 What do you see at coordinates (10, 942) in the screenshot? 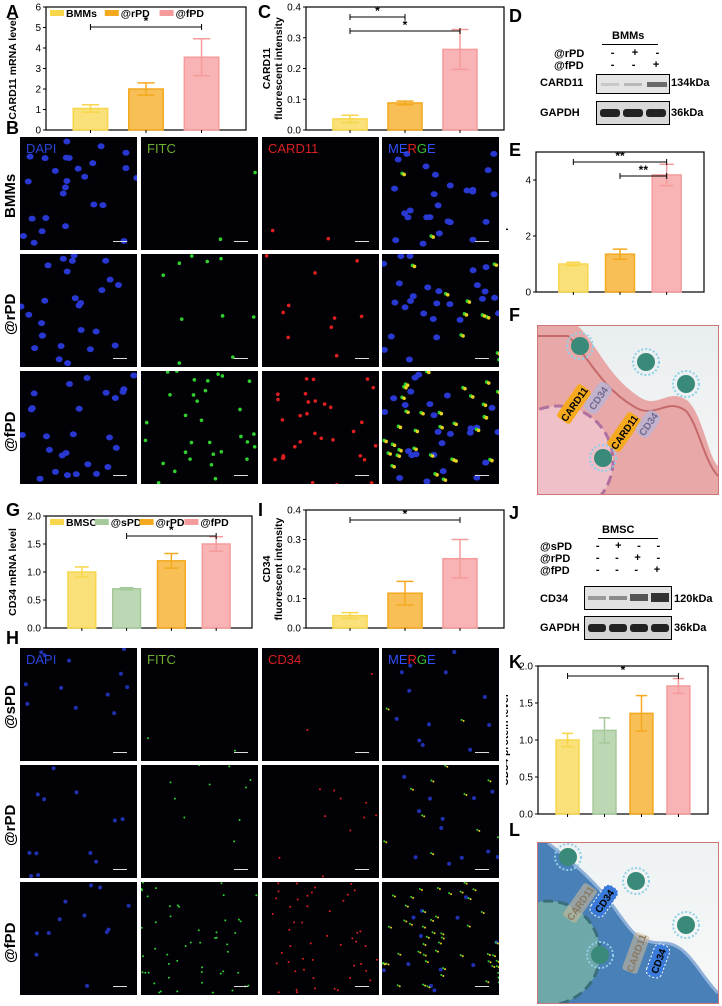
I see `row-label: @fPD` at bounding box center [10, 942].